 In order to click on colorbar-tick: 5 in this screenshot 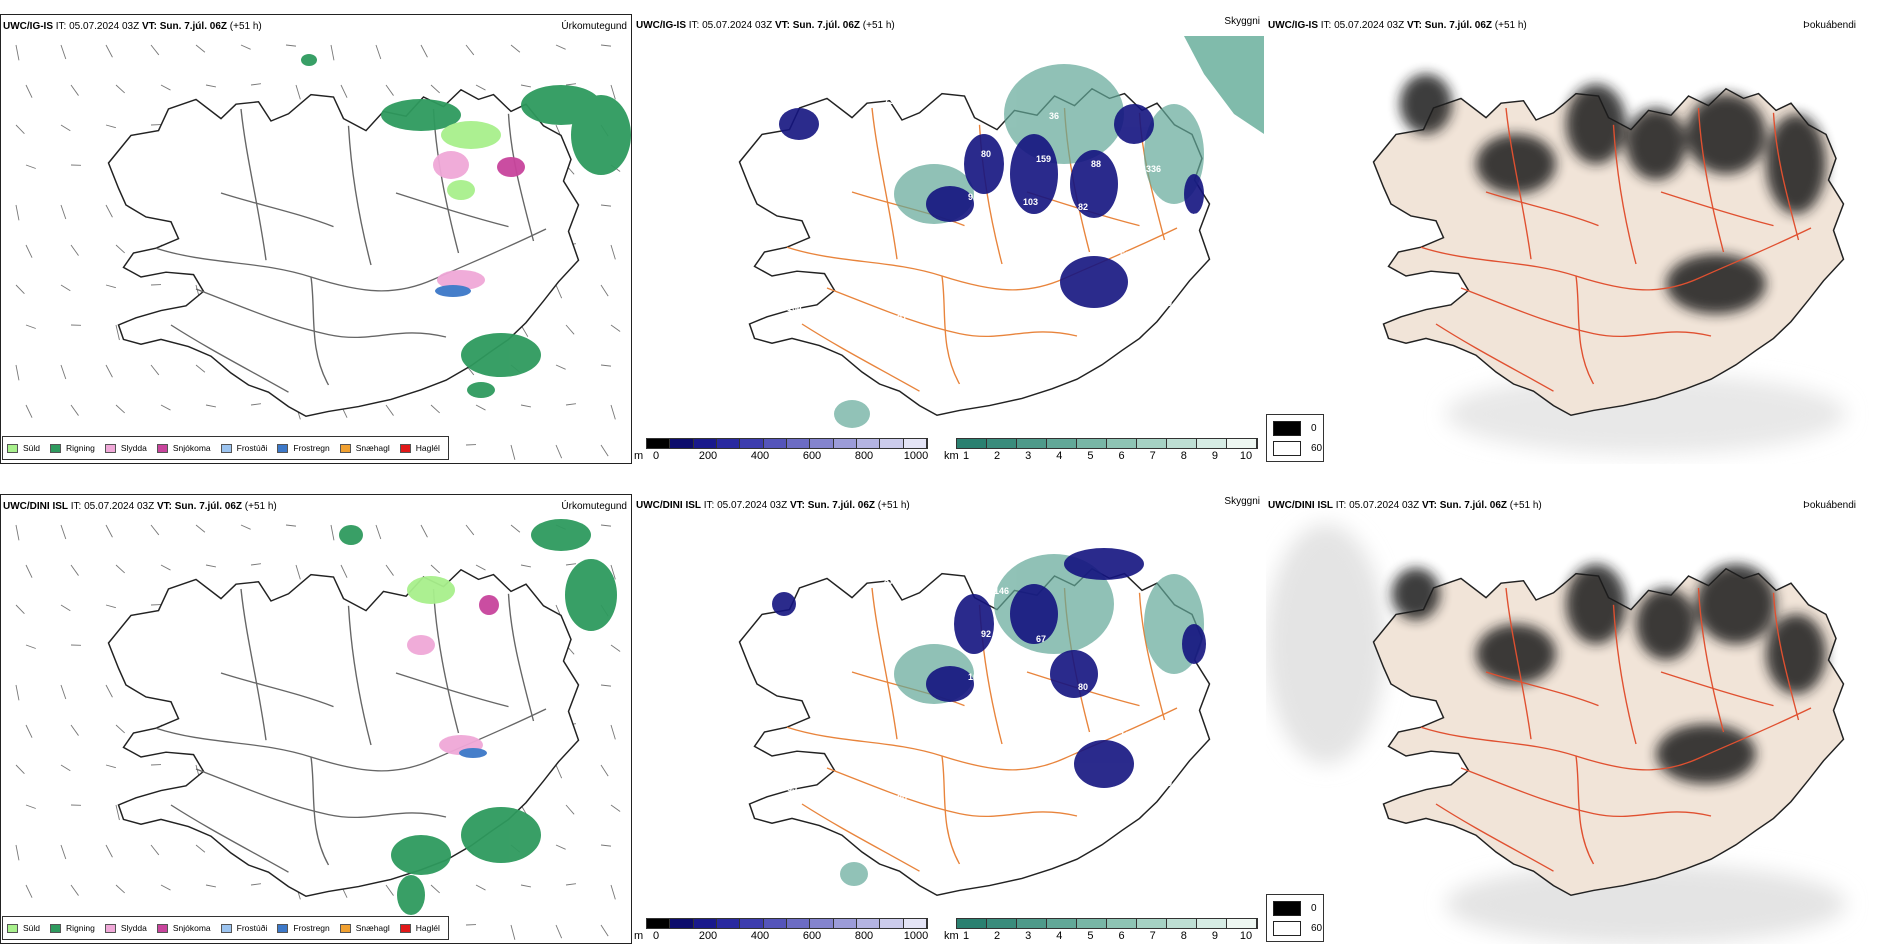, I will do `click(1090, 456)`.